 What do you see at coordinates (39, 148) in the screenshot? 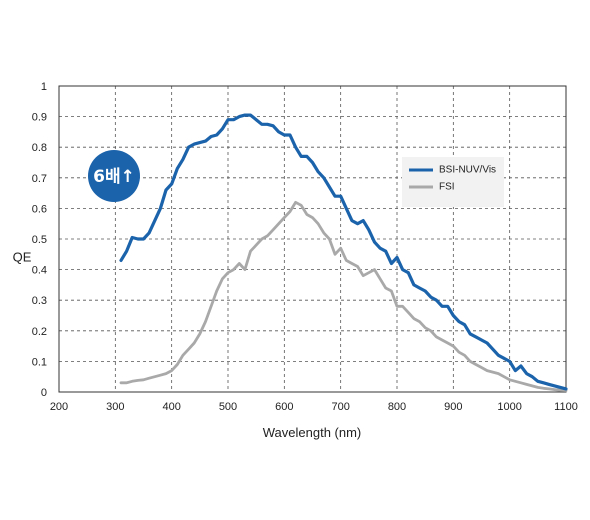
I see `y-tick-label: 0.8` at bounding box center [39, 148].